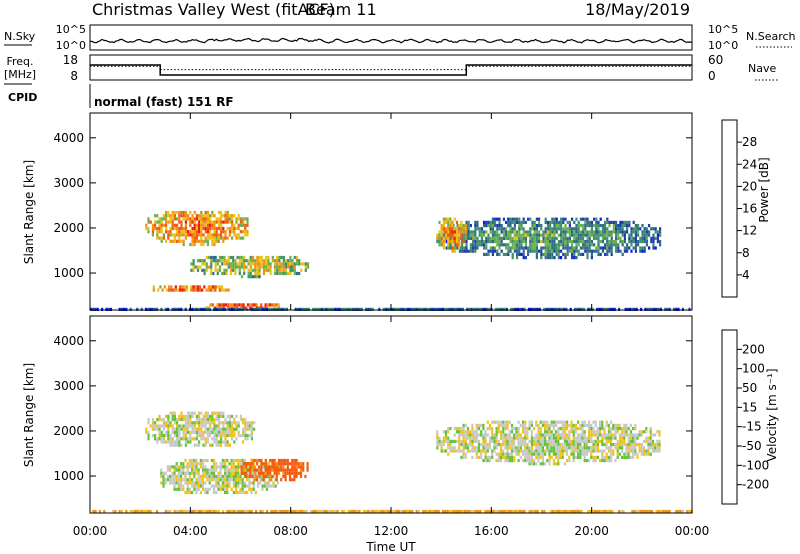 The width and height of the screenshot is (800, 554). What do you see at coordinates (70, 60) in the screenshot?
I see `freq-tick-top: 18` at bounding box center [70, 60].